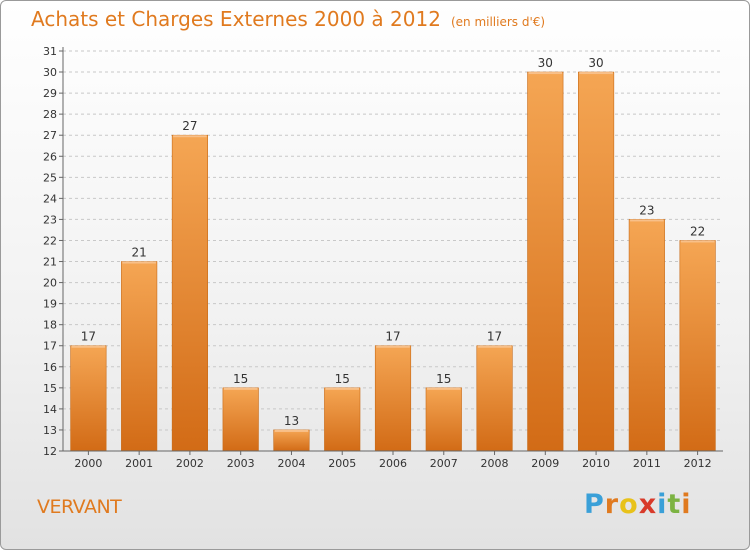 The image size is (750, 550). What do you see at coordinates (50, 198) in the screenshot?
I see `y-tick-label: 24` at bounding box center [50, 198].